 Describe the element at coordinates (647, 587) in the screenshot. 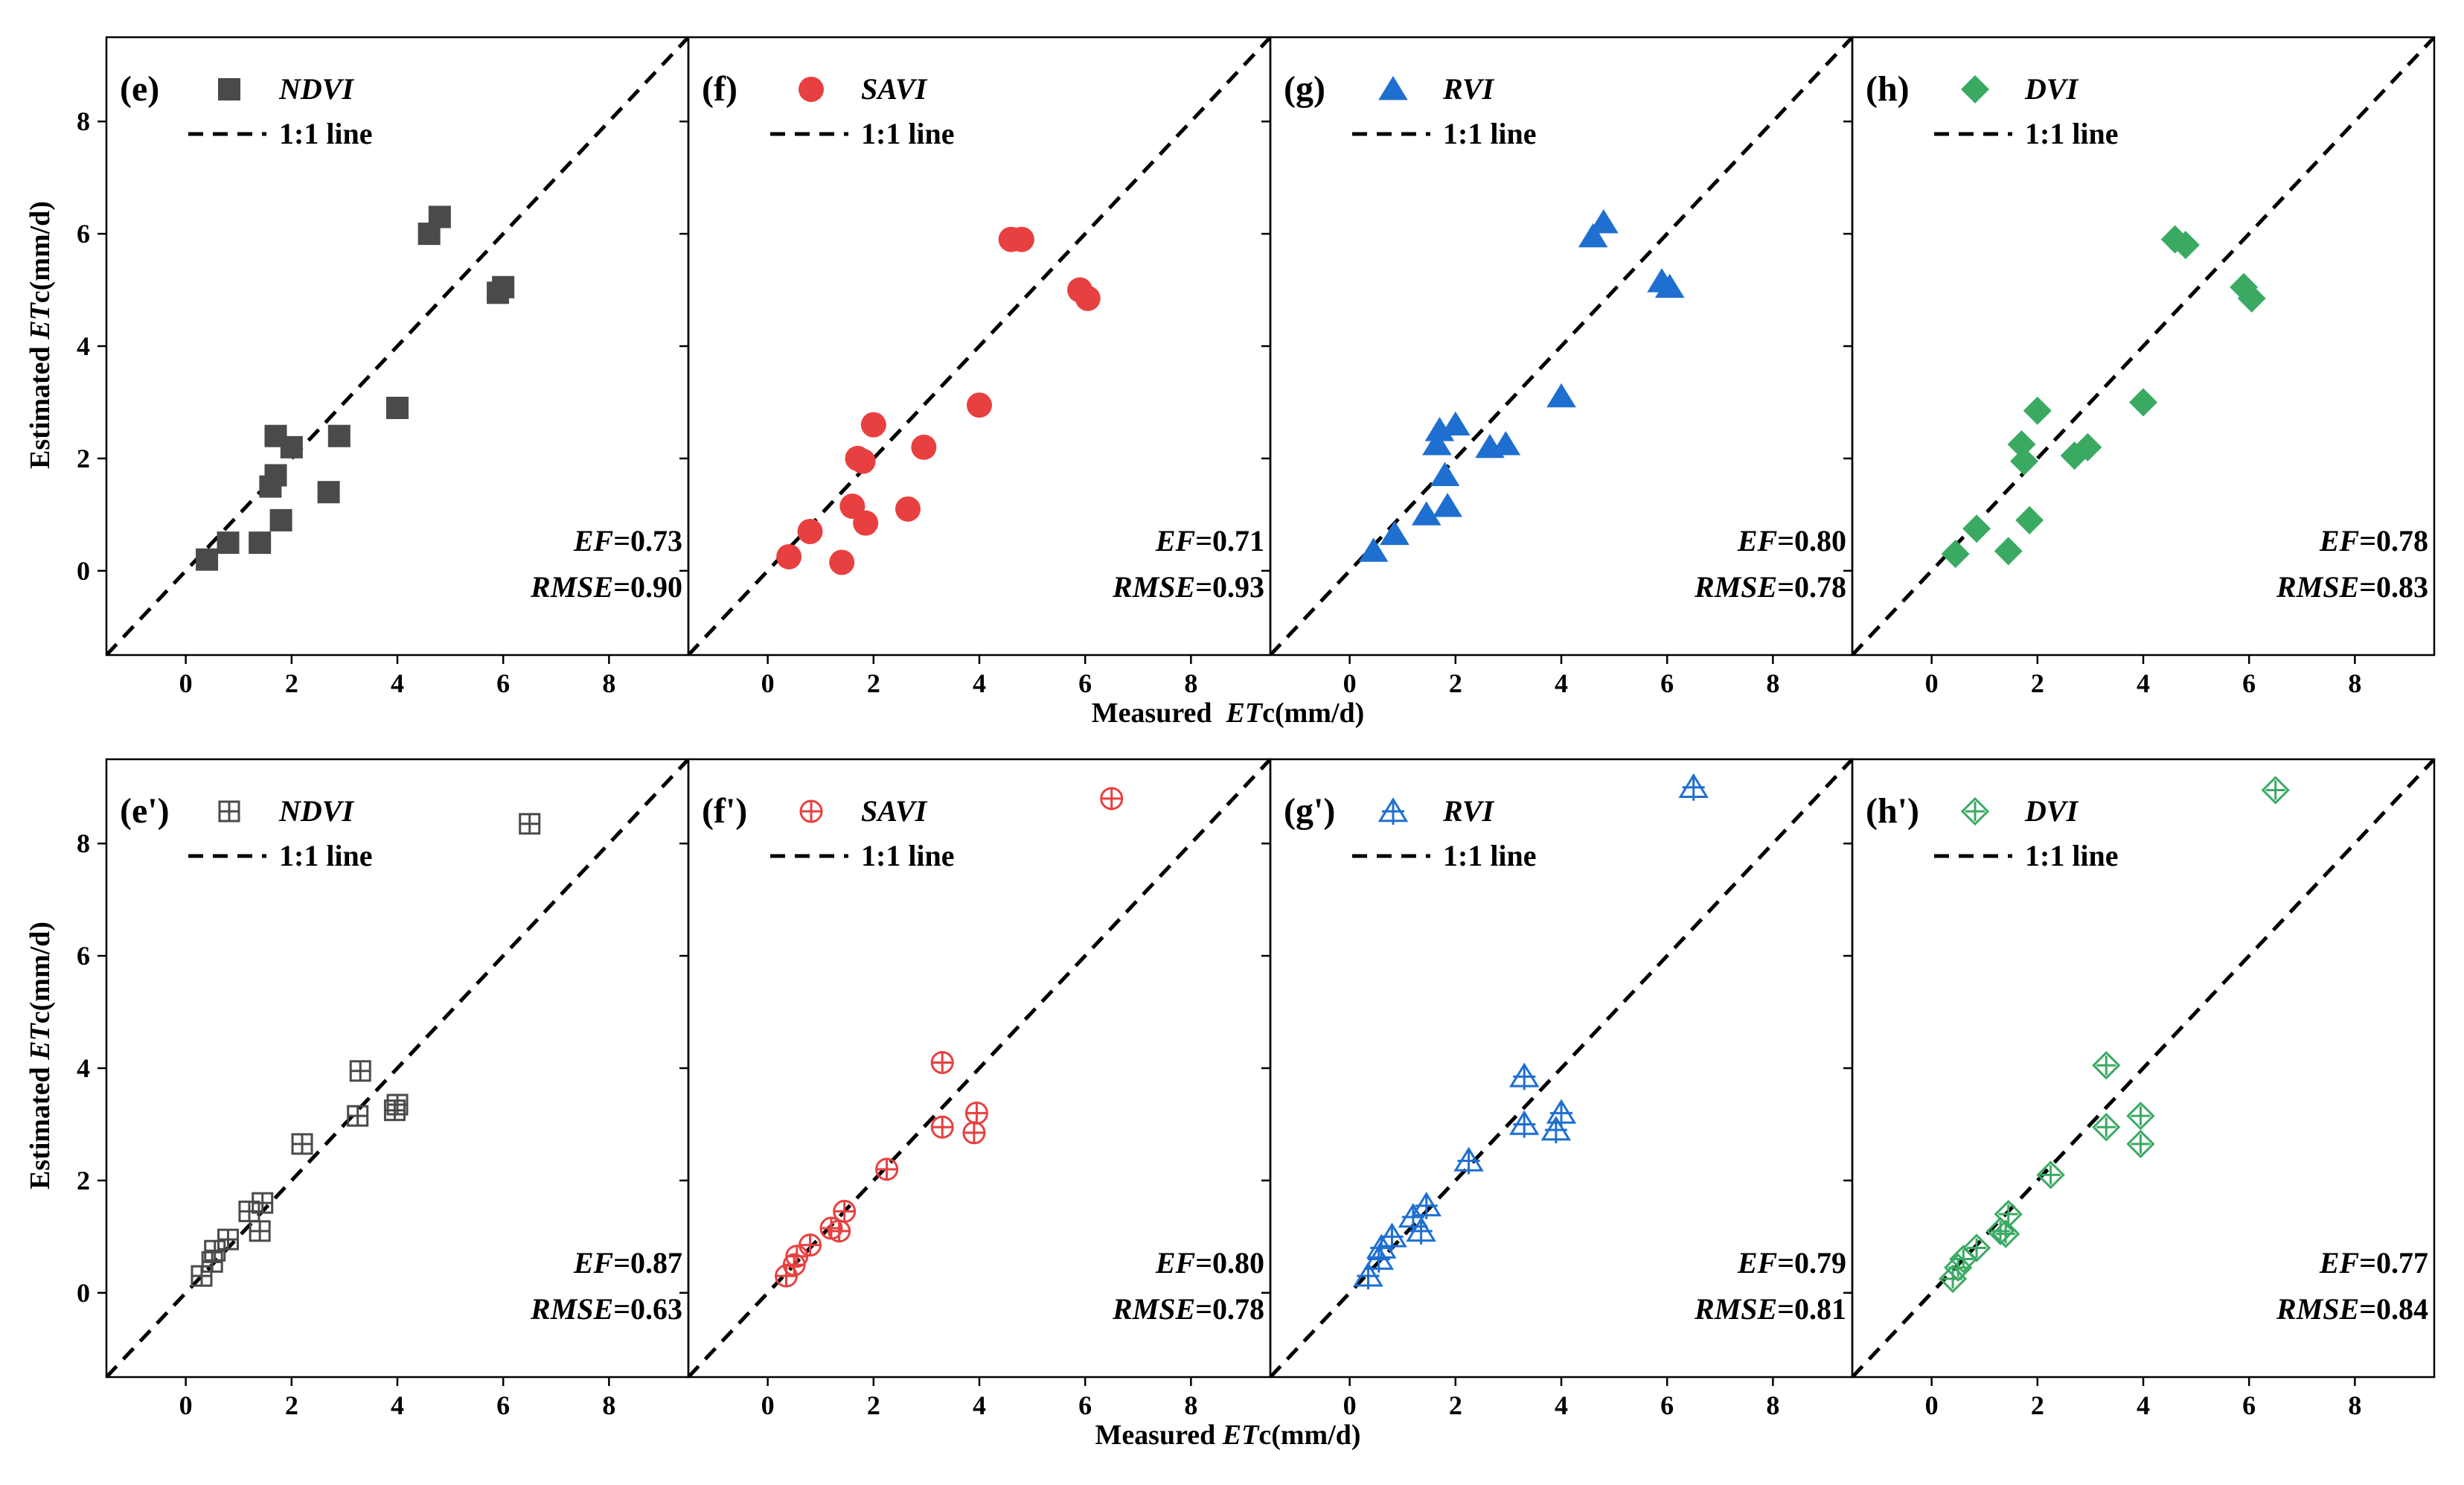

I see `rmse-number: =0.90` at that location.